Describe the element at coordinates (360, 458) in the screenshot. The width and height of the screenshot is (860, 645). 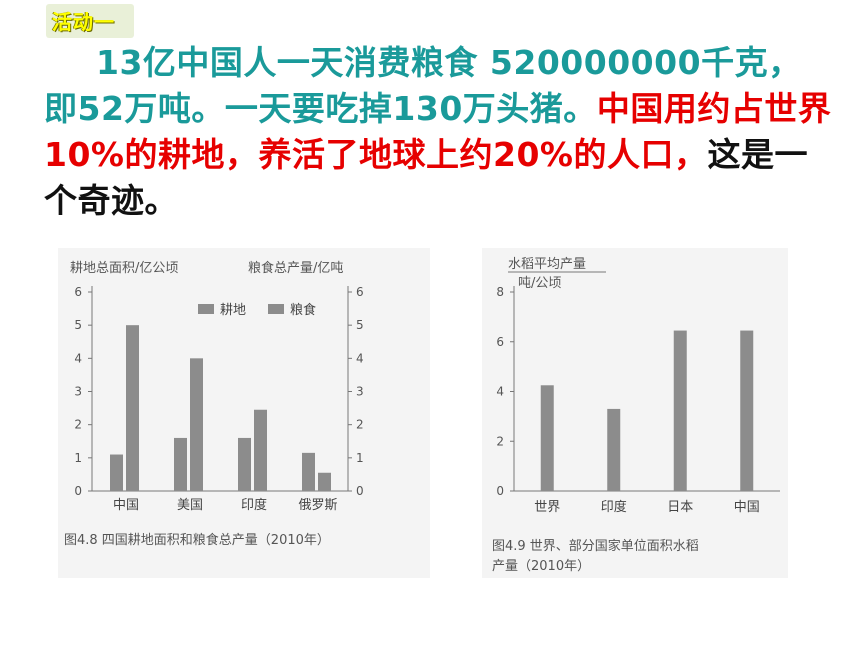
I see `chart1-ytick-label-right: 1` at that location.